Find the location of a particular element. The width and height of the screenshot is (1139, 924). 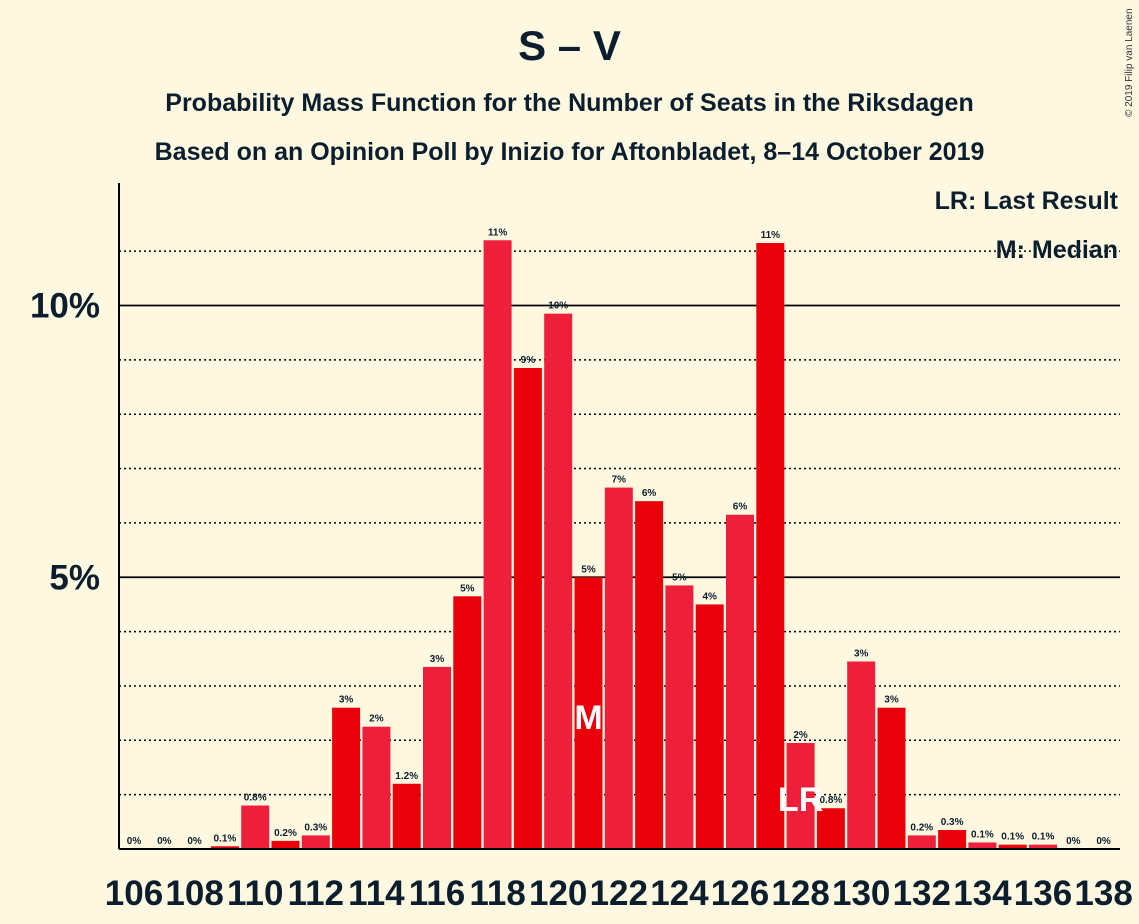

bar-label-113: 3% is located at coordinates (346, 700).